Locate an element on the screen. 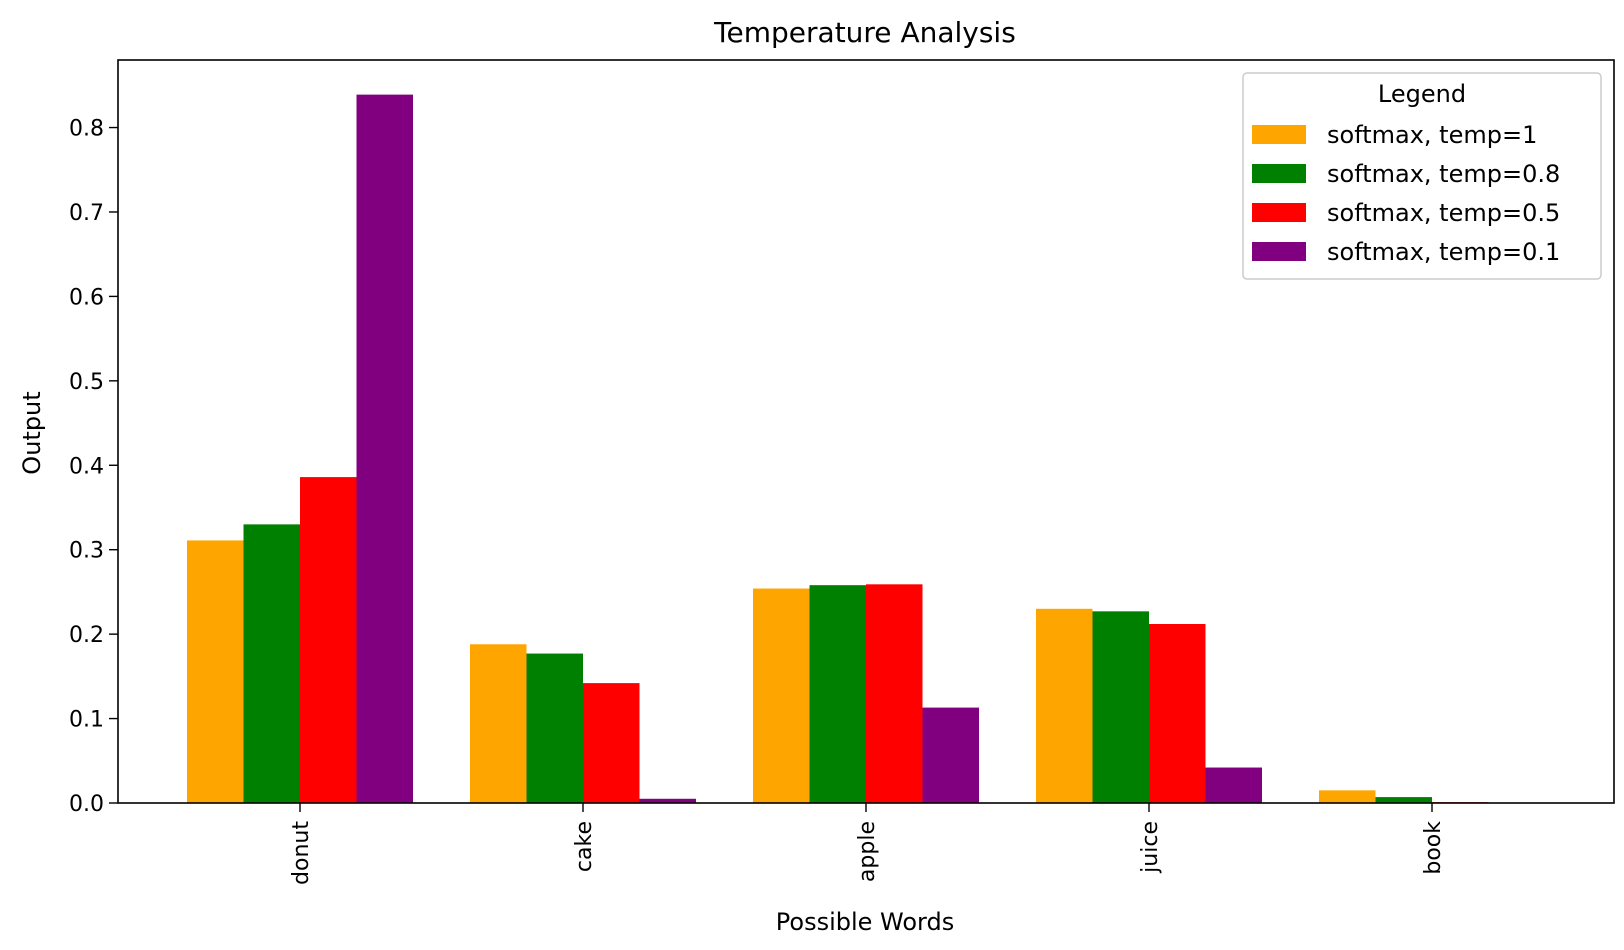 Image resolution: width=1624 pixels, height=950 pixels. x-tick-label-apple: apple is located at coordinates (867, 851).